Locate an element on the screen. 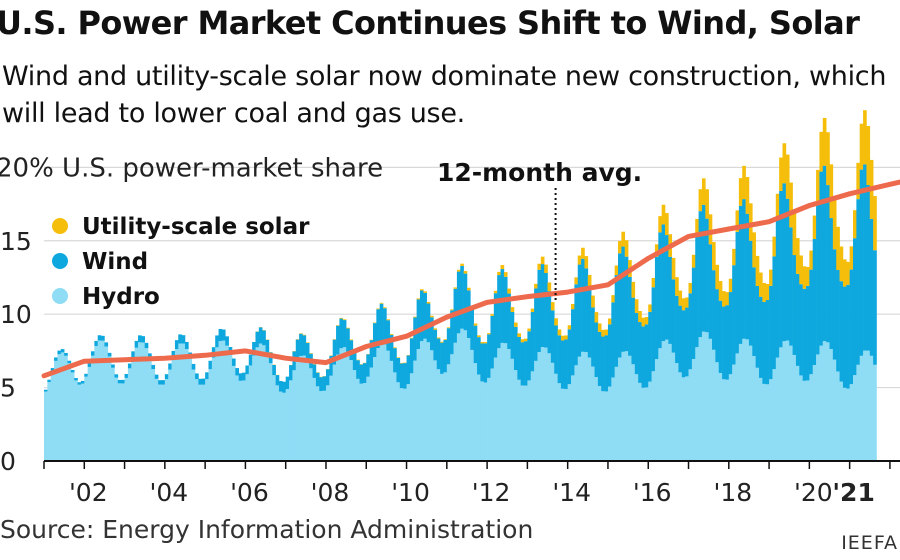 The height and width of the screenshot is (560, 900). y-axis-label: 20% U.S. power-market share is located at coordinates (191, 168).